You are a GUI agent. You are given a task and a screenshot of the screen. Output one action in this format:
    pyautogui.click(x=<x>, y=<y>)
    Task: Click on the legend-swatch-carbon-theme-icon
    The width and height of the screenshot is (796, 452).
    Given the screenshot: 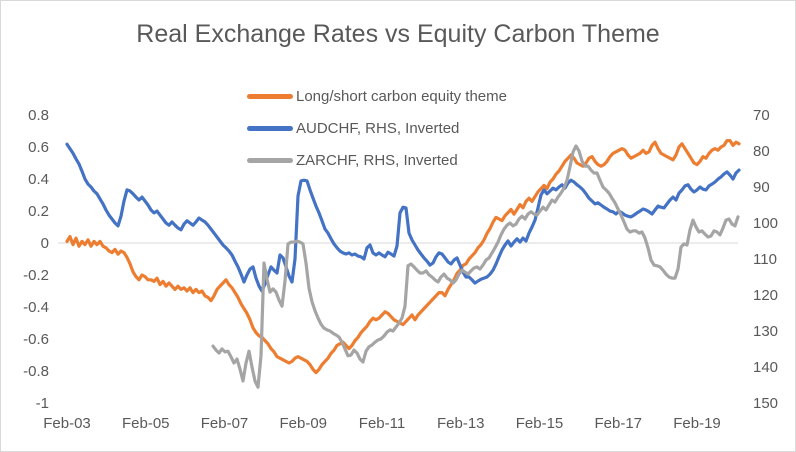 What is the action you would take?
    pyautogui.click(x=270, y=96)
    